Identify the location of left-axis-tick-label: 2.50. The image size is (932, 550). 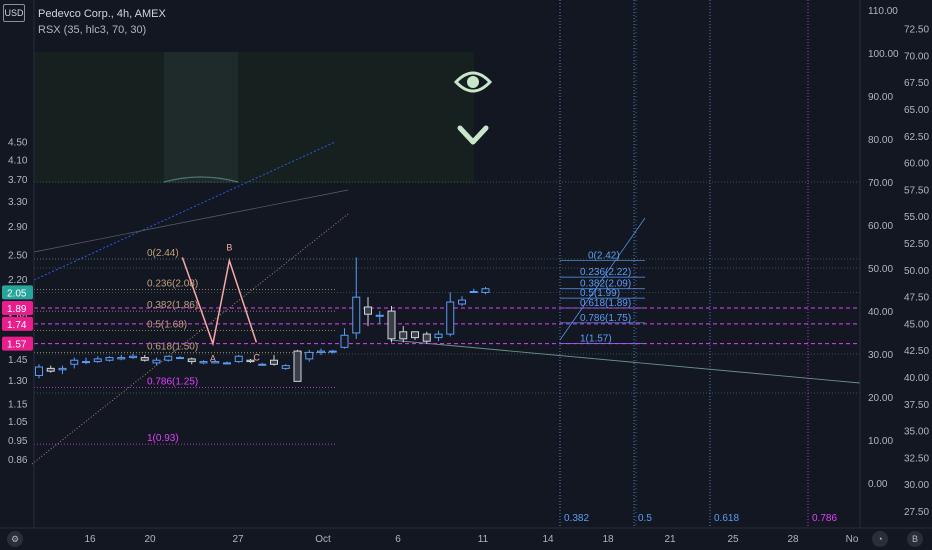
(18, 255).